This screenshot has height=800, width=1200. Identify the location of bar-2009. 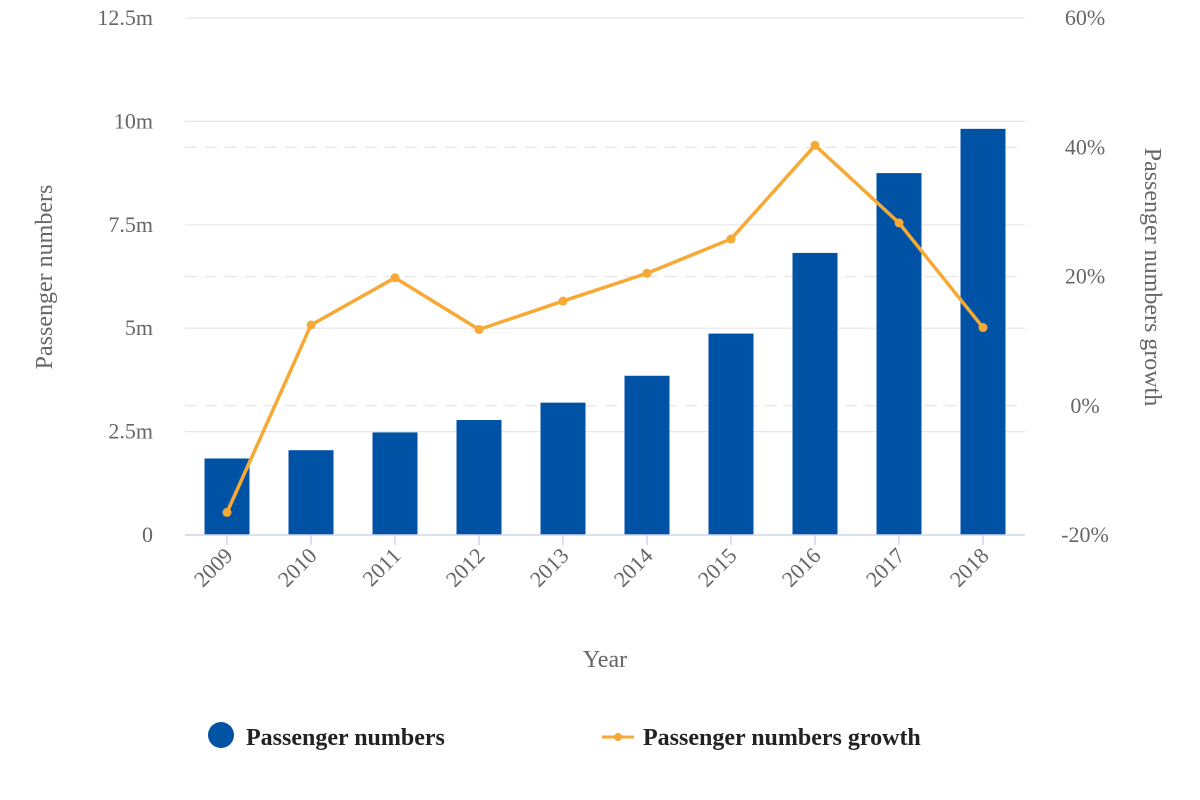
(227, 496).